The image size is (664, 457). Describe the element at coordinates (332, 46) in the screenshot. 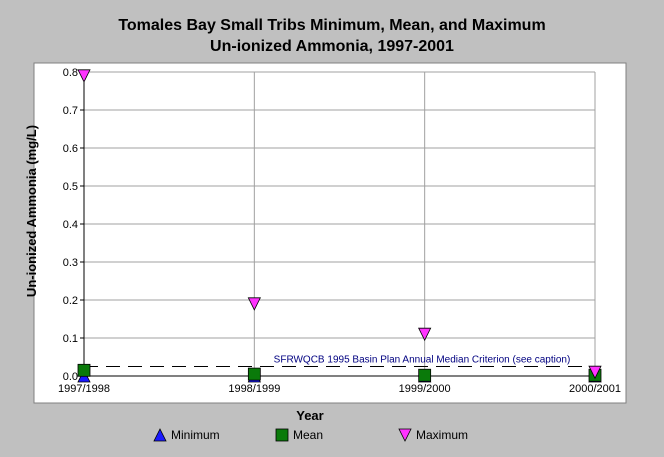

I see `chart-title-line-2: Un-ionized Ammonia, 1997-2001` at that location.